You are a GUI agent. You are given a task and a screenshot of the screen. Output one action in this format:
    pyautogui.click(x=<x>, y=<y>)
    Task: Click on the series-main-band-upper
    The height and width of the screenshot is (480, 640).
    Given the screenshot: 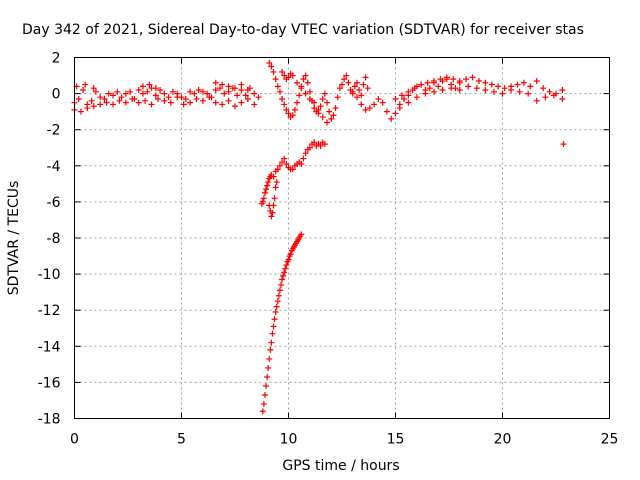 What is the action you would take?
    pyautogui.click(x=162, y=86)
    